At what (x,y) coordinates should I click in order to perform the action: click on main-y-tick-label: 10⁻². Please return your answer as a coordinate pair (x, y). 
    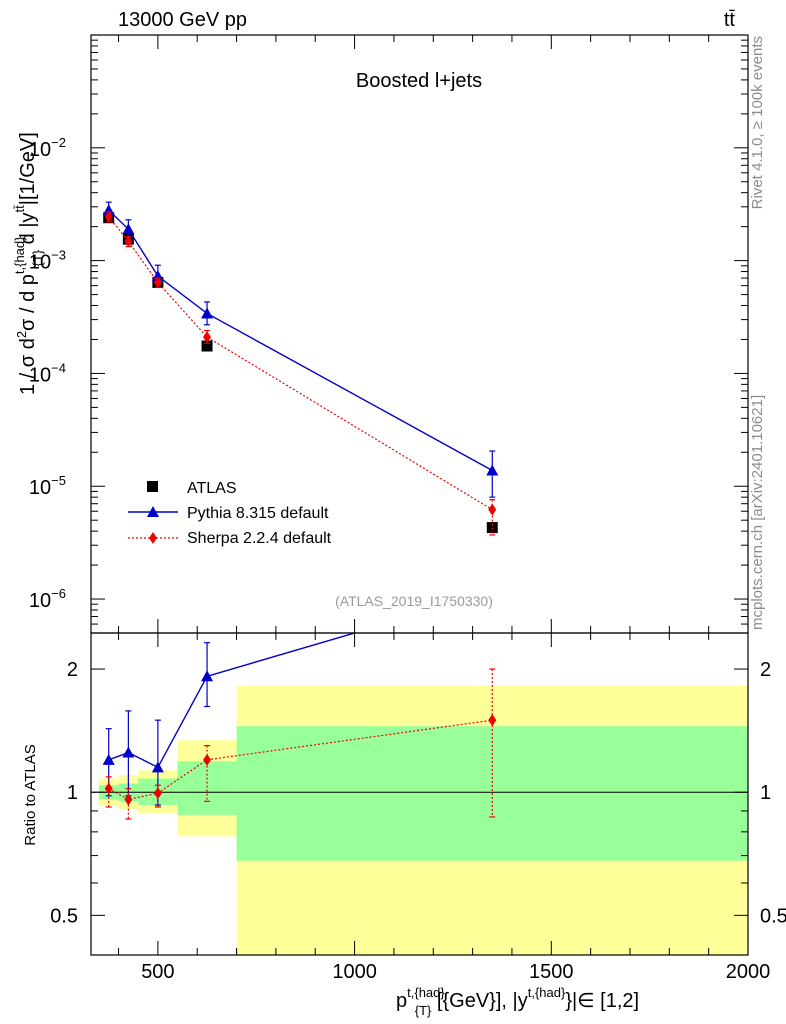
    Looking at the image, I should click on (47, 148).